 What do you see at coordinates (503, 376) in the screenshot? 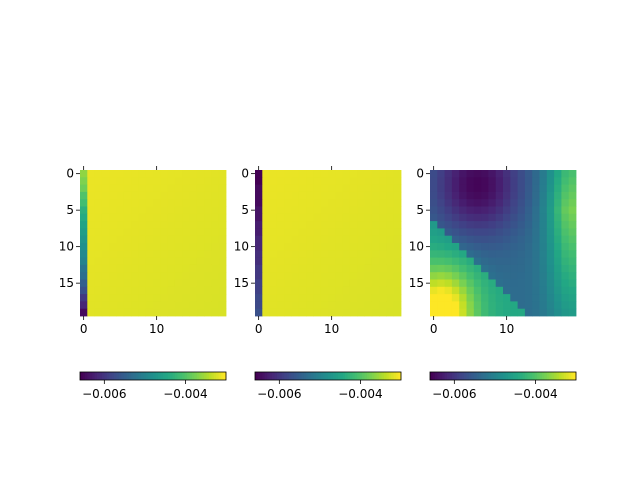
I see `colorbar-frame` at bounding box center [503, 376].